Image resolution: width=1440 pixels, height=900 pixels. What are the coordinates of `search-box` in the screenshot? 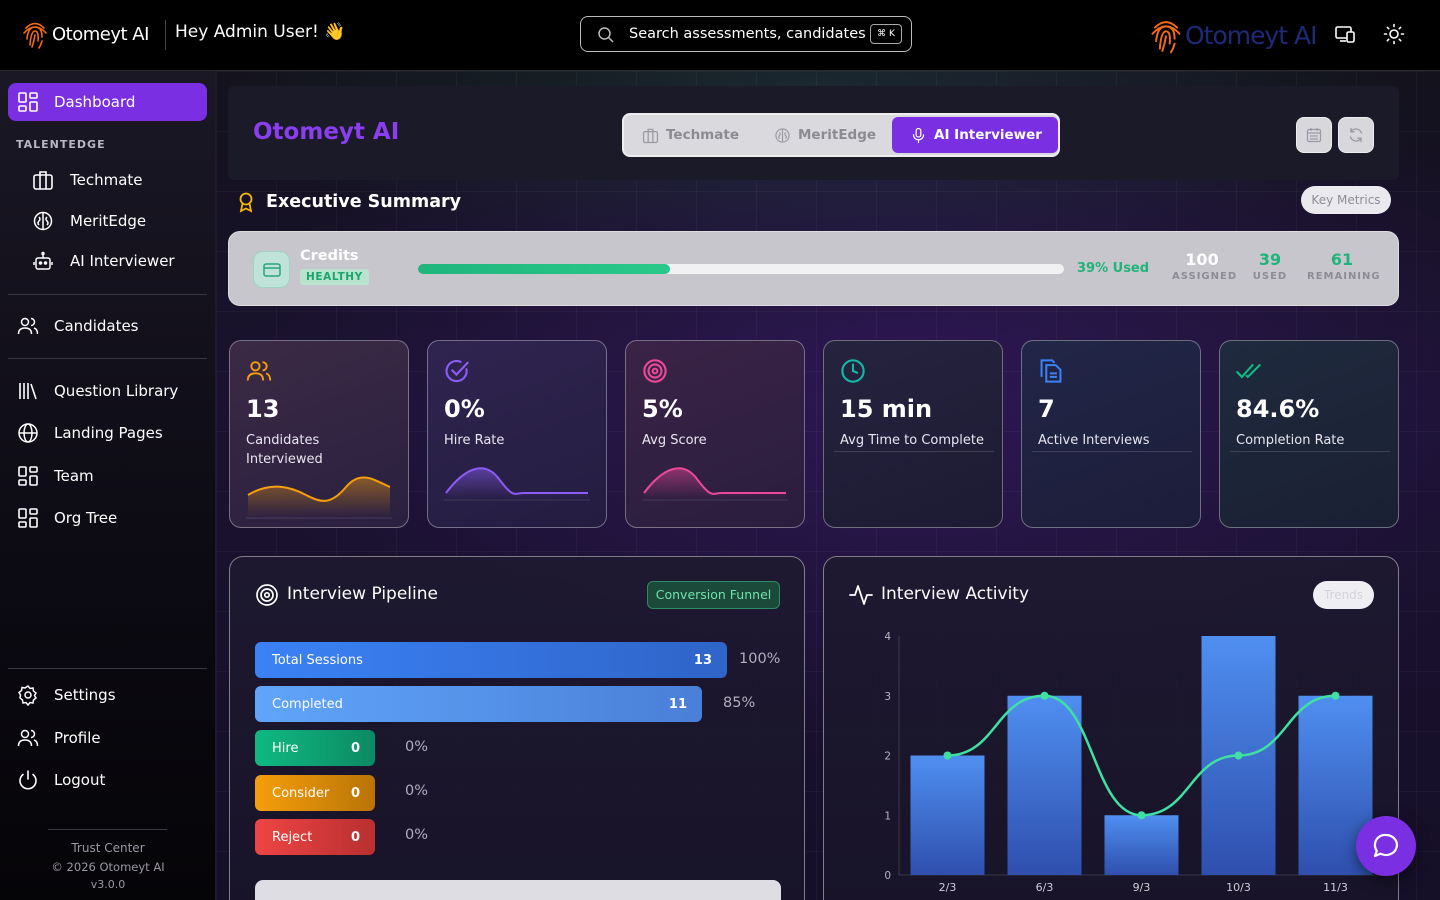 It's located at (746, 34).